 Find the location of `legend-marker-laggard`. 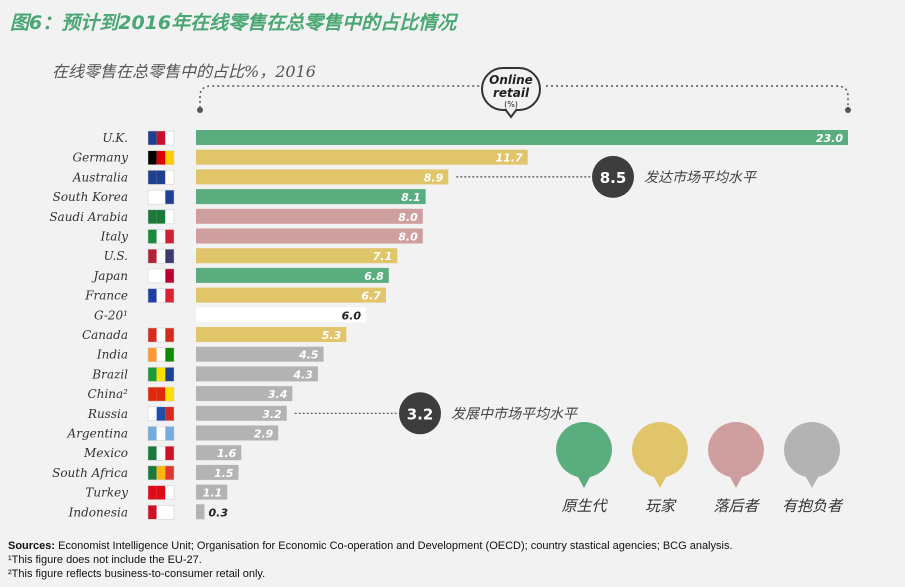

legend-marker-laggard is located at coordinates (736, 455).